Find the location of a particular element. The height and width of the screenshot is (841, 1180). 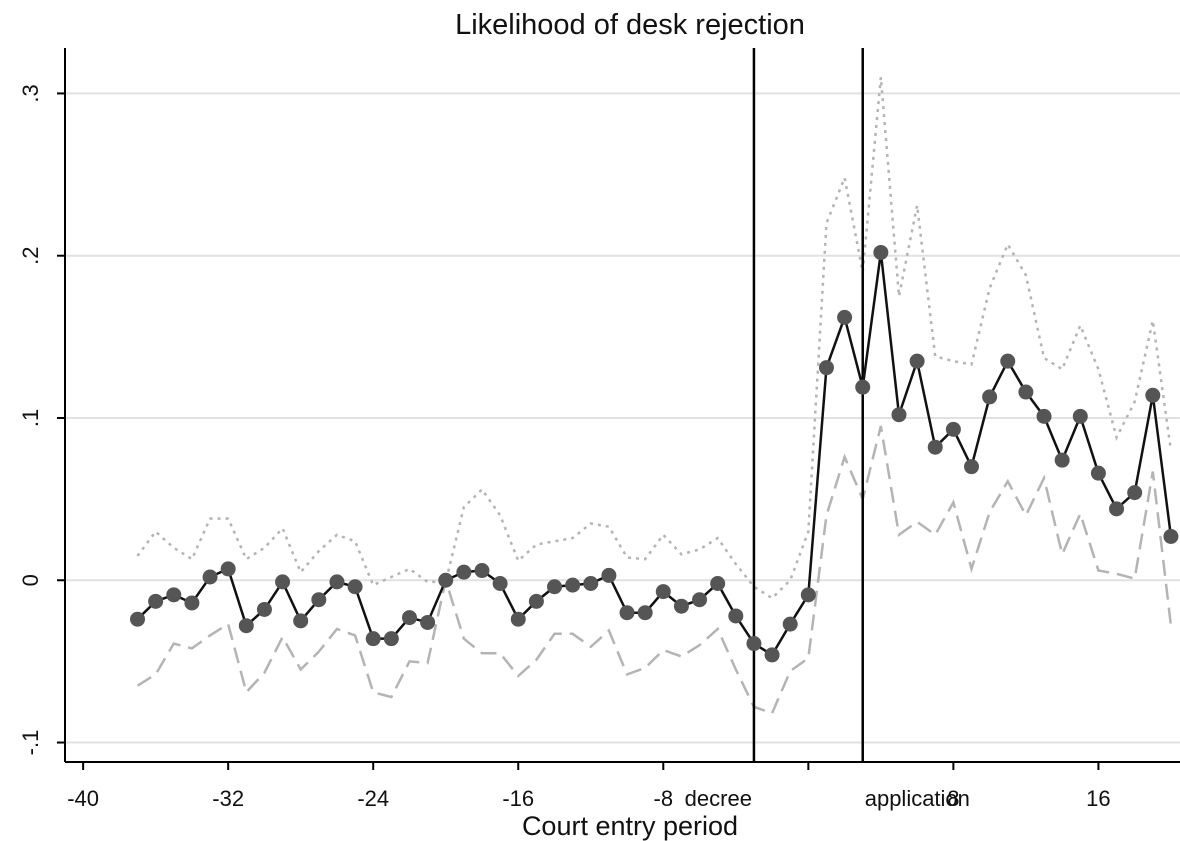

vline-label-application: application is located at coordinates (917, 798).